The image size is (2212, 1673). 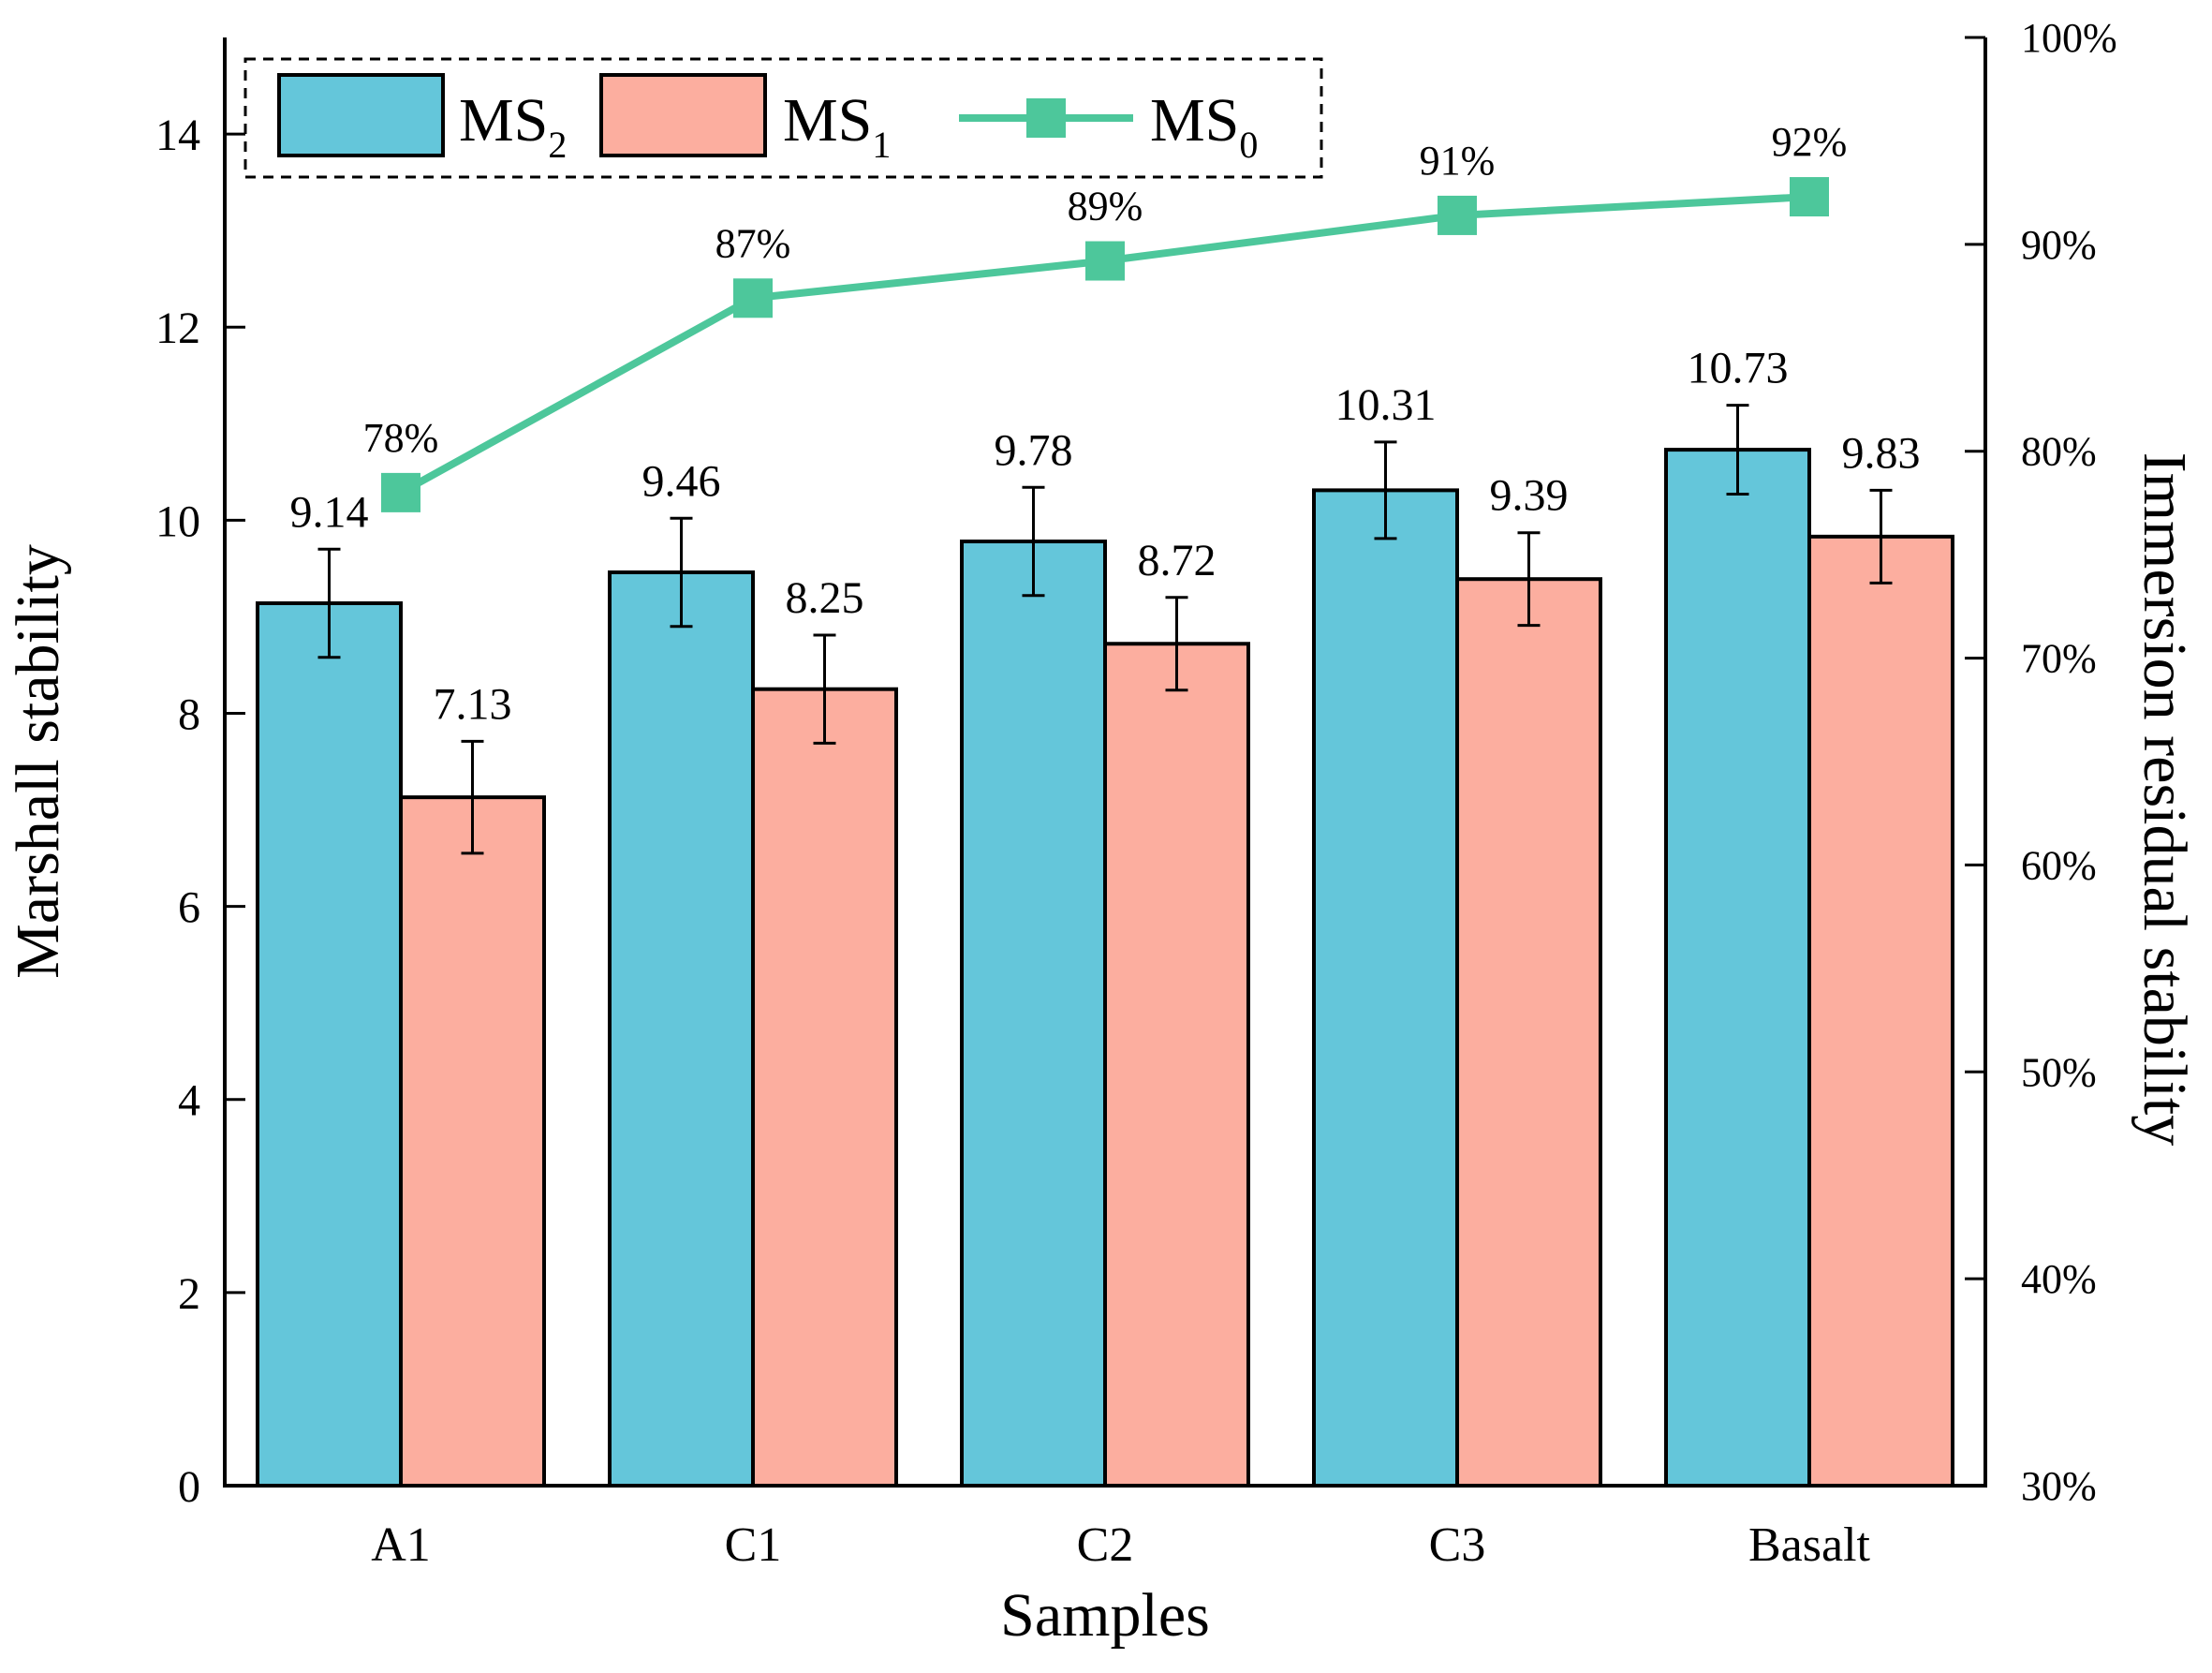 I want to click on ms0-value-label: 78%, so click(x=401, y=438).